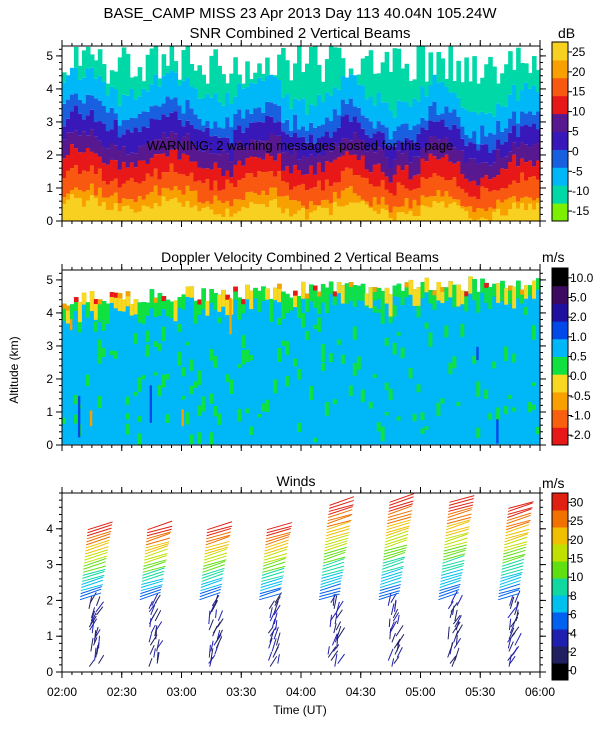  I want to click on velocity-colorbar-label: 10.0, so click(582, 278).